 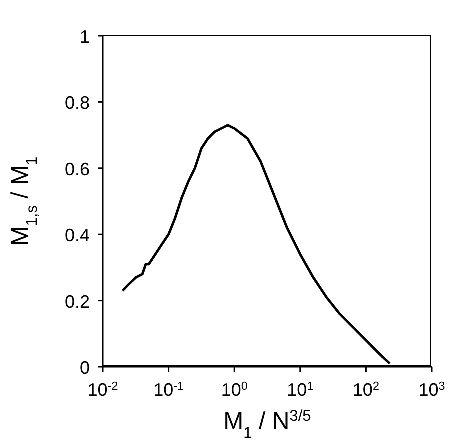 What do you see at coordinates (169, 390) in the screenshot?
I see `x-tick-label: 10$^{-1}$` at bounding box center [169, 390].